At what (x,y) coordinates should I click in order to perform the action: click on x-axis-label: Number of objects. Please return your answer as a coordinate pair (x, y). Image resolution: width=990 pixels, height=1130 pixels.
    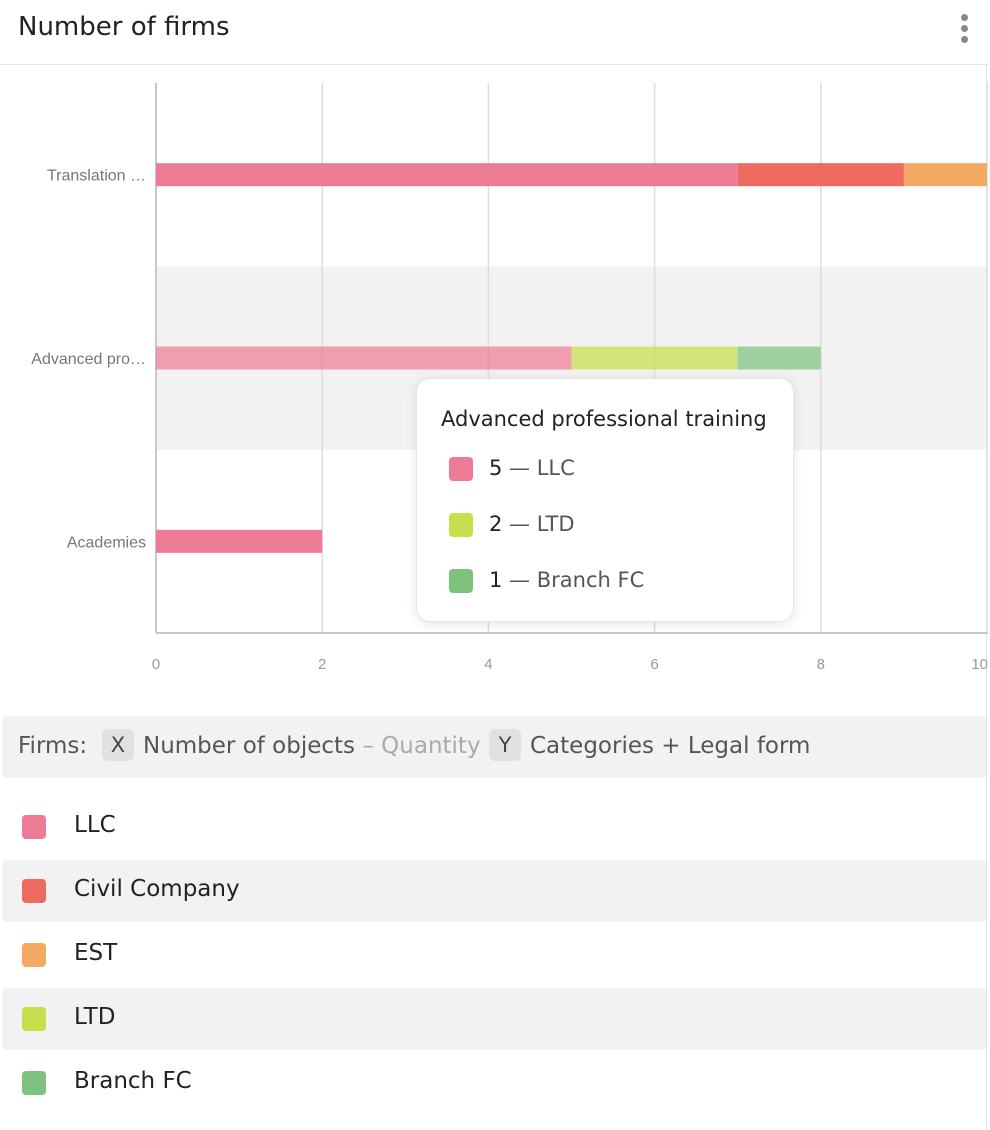
    Looking at the image, I should click on (249, 746).